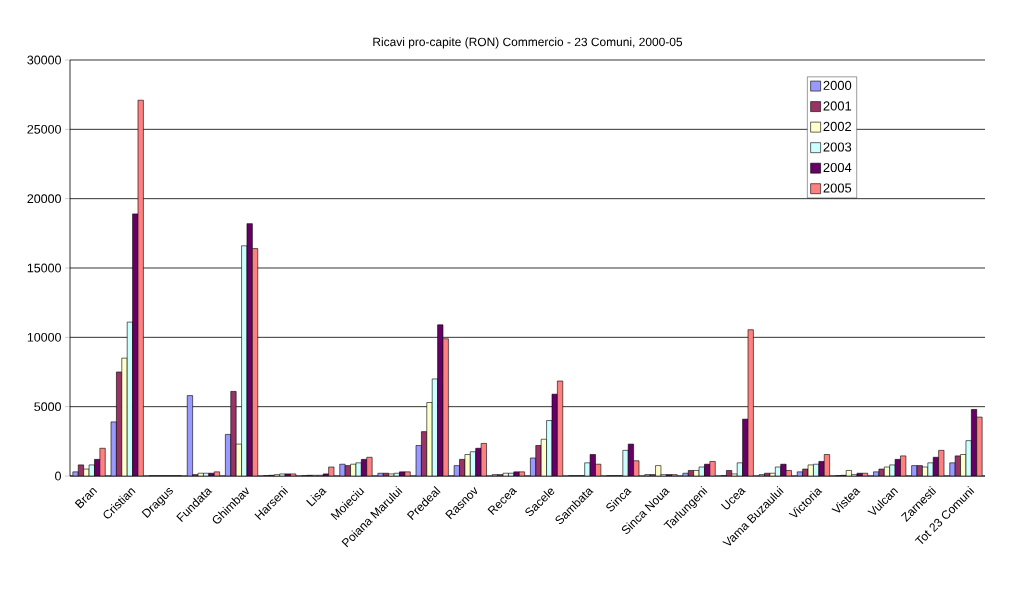 The height and width of the screenshot is (589, 1015). I want to click on y-tick-label: 0, so click(58, 476).